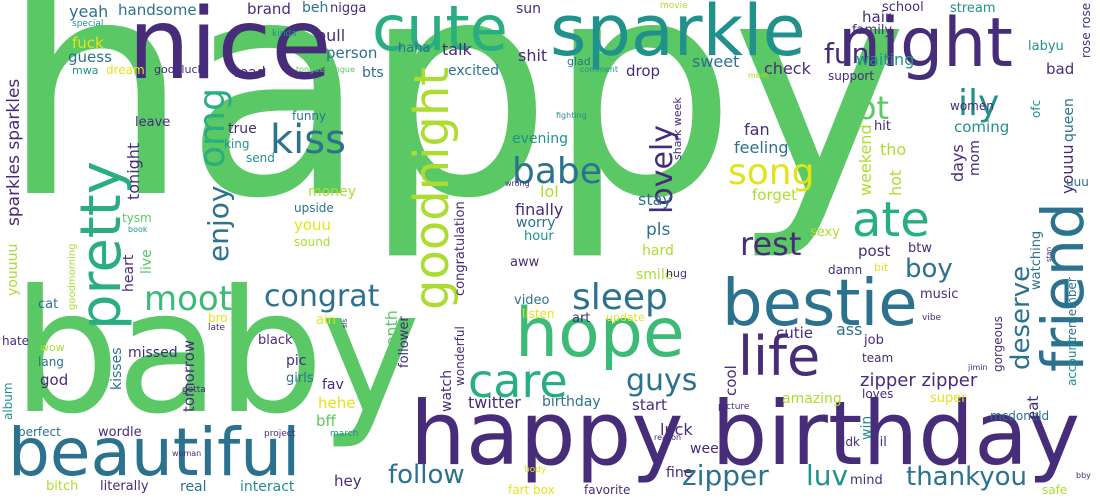  I want to click on word-hehe: hehe, so click(337, 403).